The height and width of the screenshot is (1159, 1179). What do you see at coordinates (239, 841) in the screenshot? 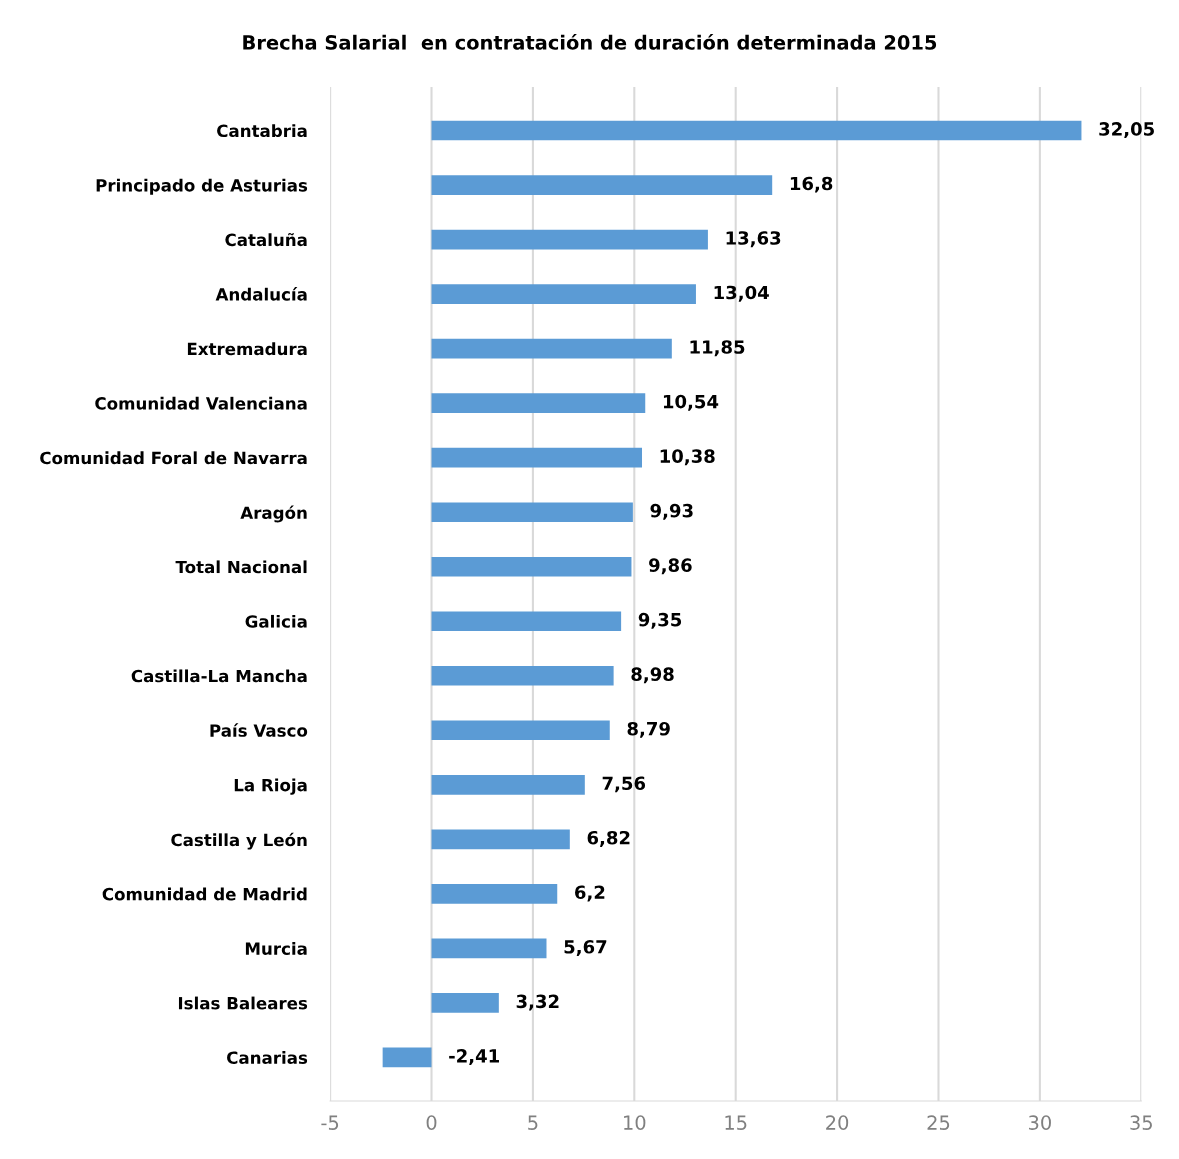
I see `y-tick-label: Castilla y León` at bounding box center [239, 841].